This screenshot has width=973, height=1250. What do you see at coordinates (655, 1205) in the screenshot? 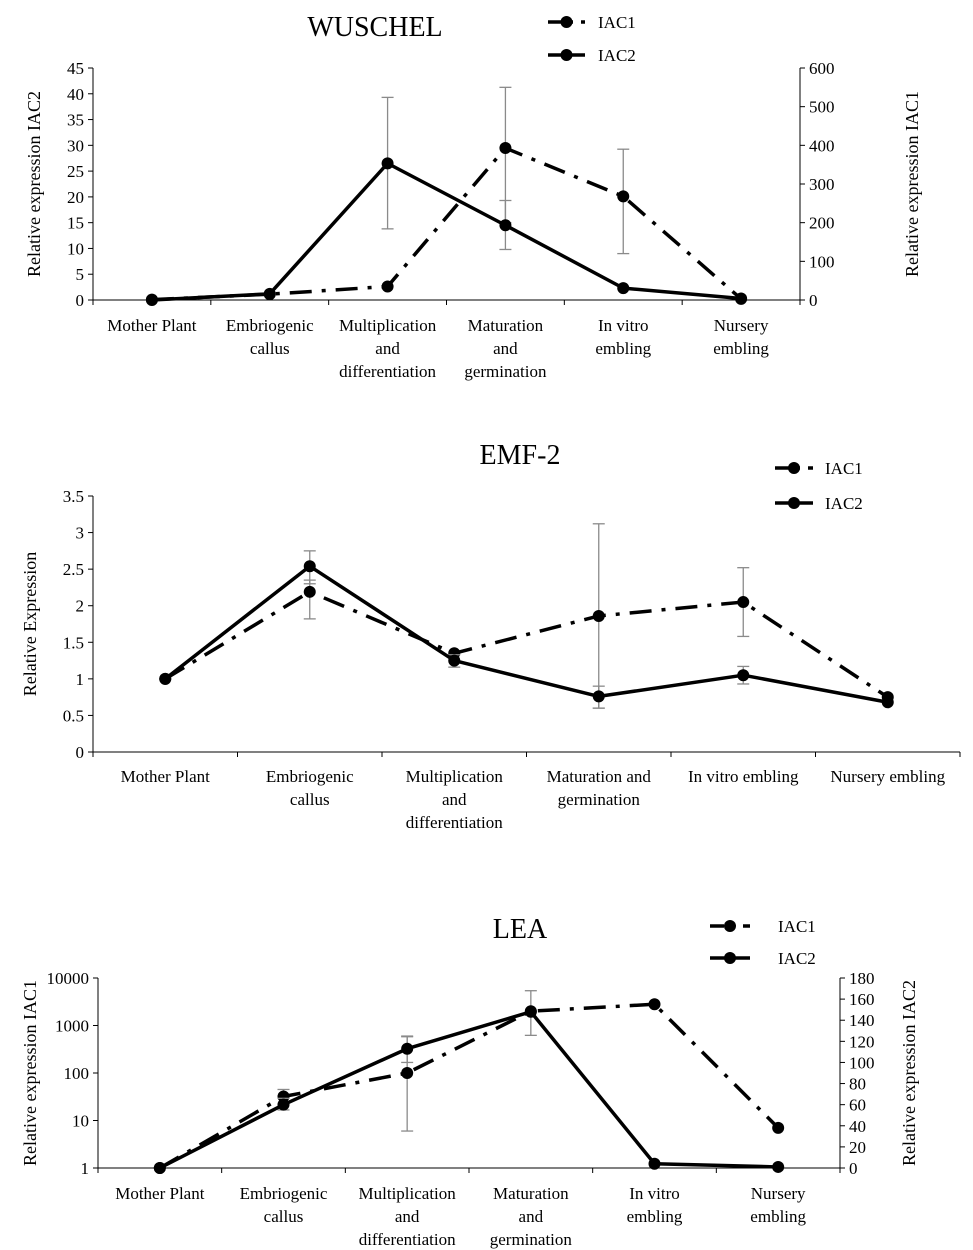
I see `x-tick-label: In vitro embling` at bounding box center [655, 1205].